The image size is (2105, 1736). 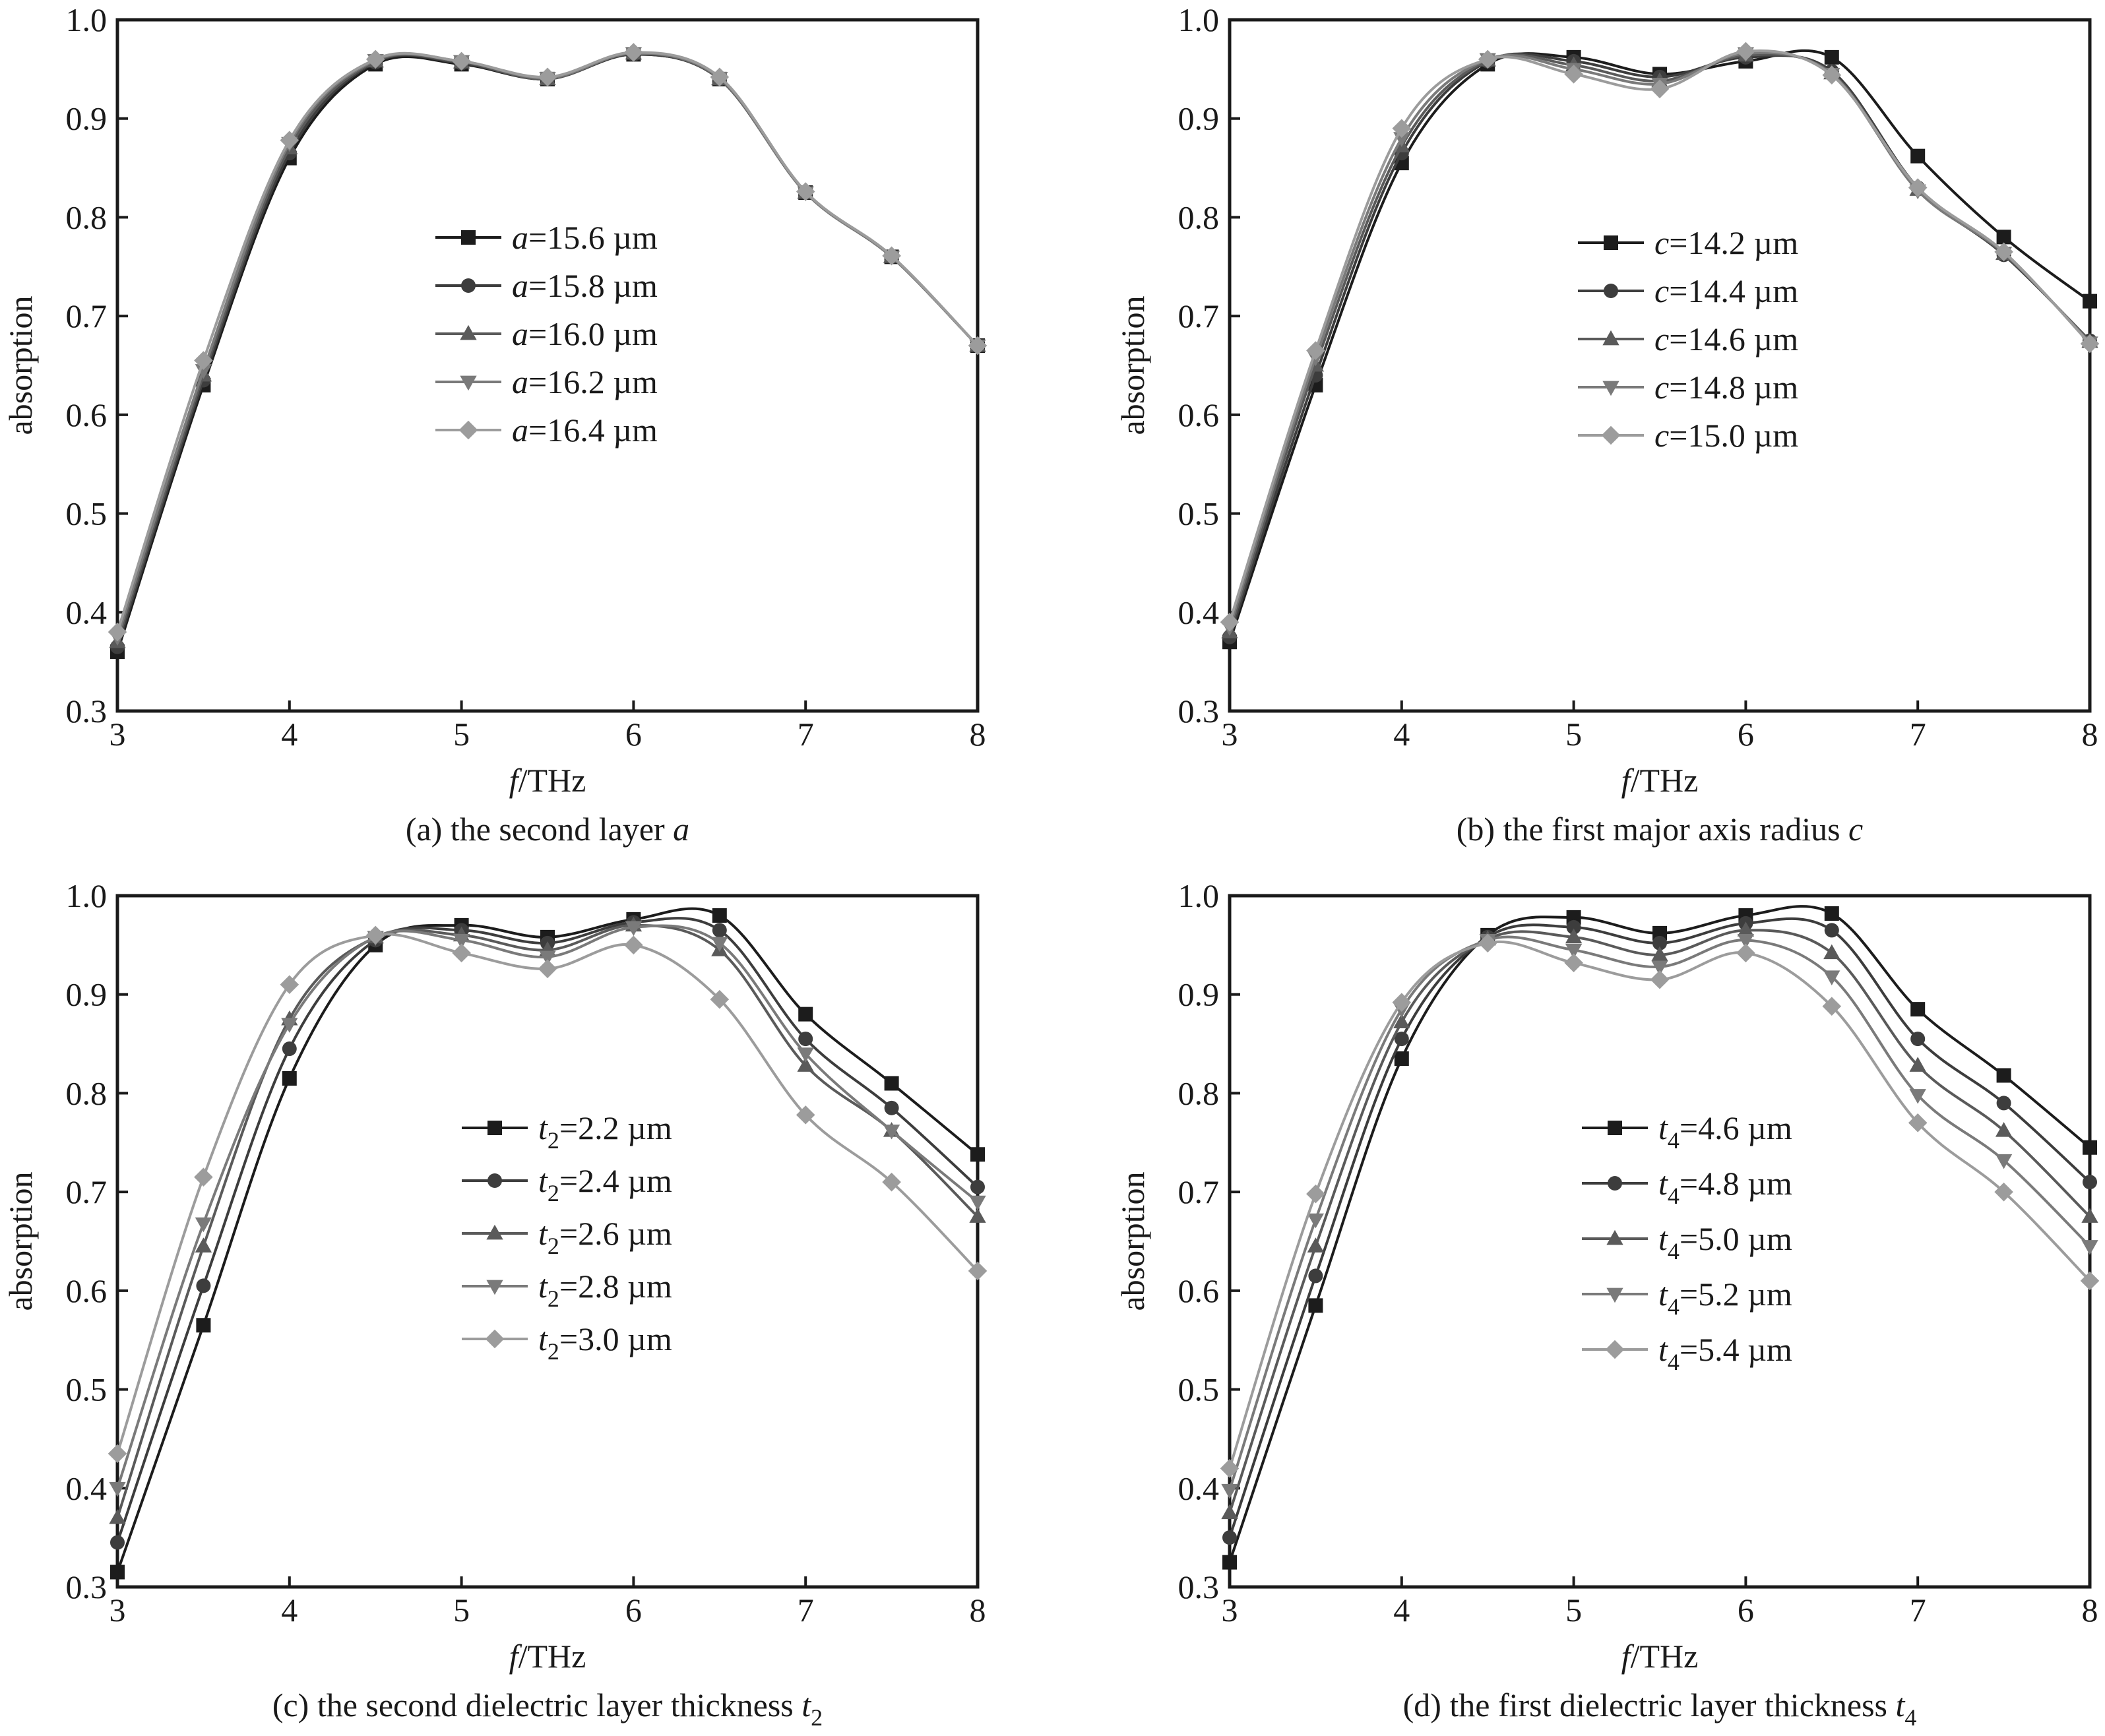 What do you see at coordinates (1660, 780) in the screenshot?
I see `x-axis-label: f/THz` at bounding box center [1660, 780].